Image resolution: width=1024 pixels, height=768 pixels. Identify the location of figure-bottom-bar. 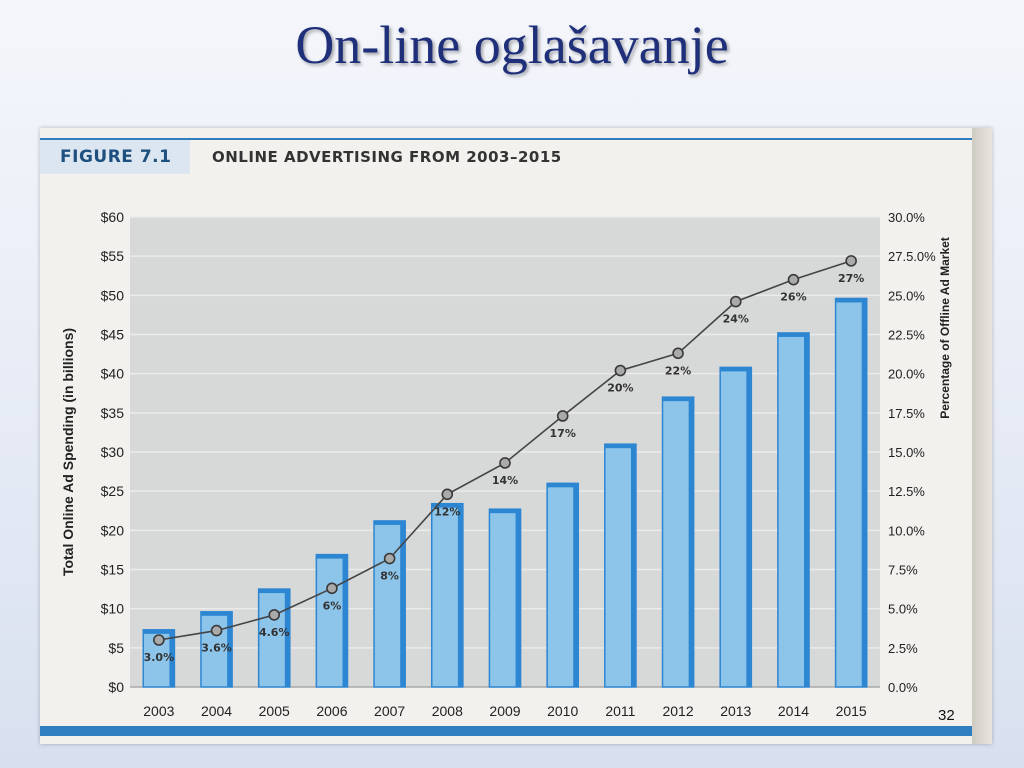
(516, 731).